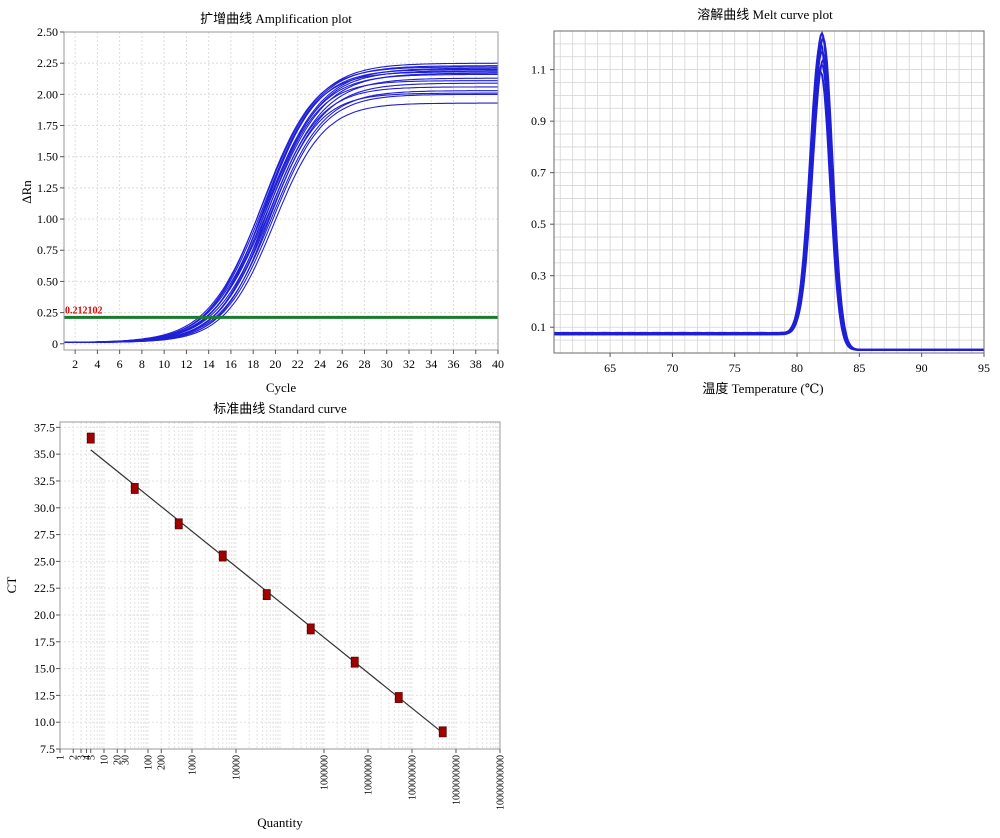 Image resolution: width=1000 pixels, height=838 pixels. I want to click on x-tick-label: 16, so click(231, 364).